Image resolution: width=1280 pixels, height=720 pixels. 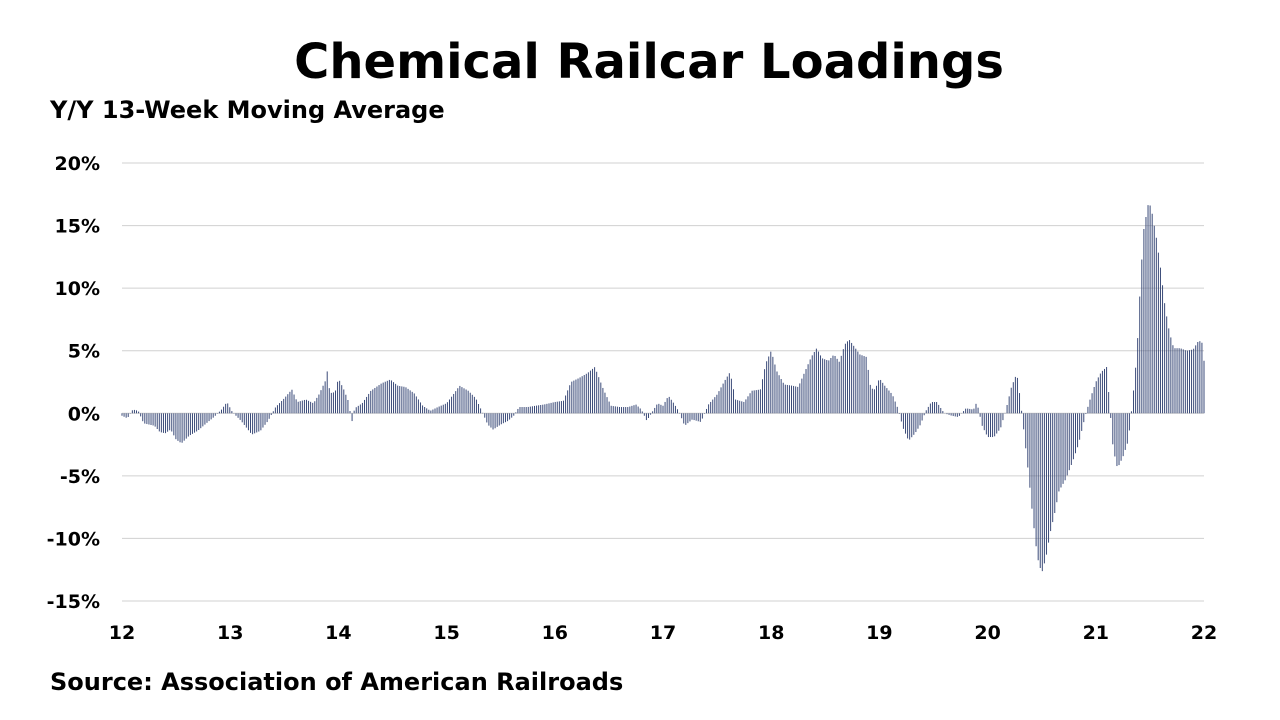 I want to click on y-tick-label: 10%, so click(x=77, y=289).